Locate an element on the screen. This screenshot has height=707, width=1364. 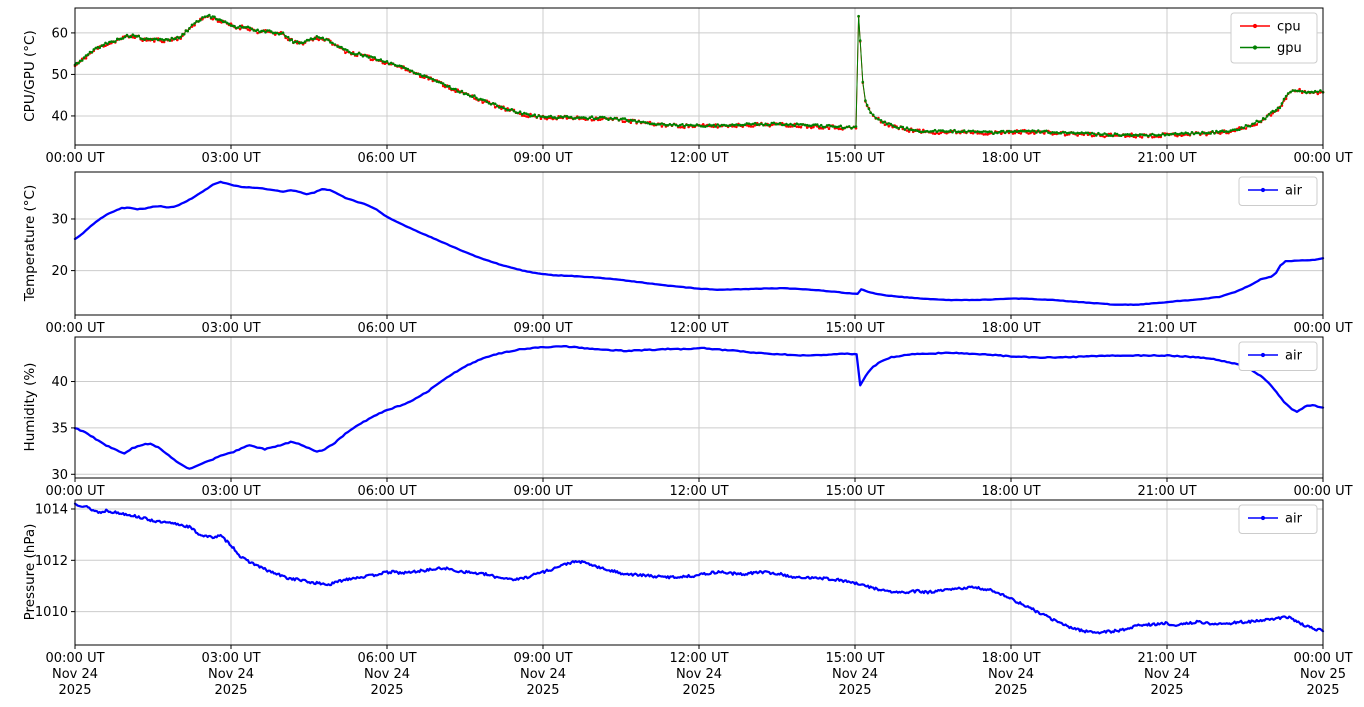
legend-label: cpu is located at coordinates (1289, 27).